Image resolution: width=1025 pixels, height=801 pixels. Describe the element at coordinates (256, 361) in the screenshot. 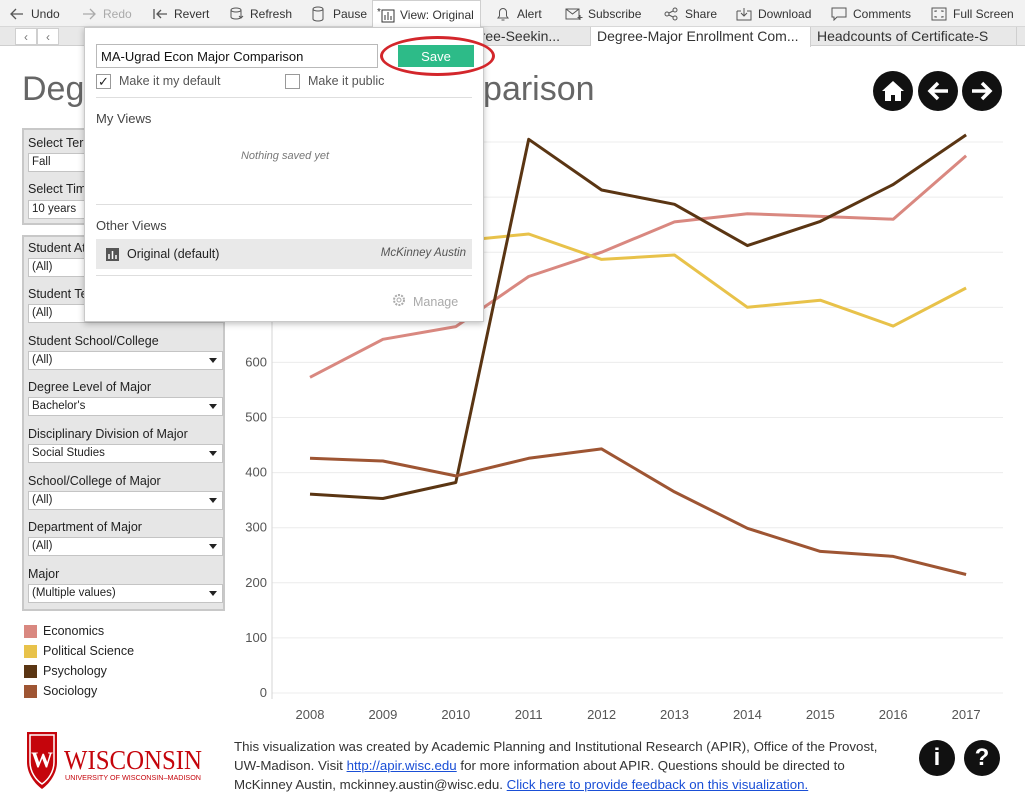

I see `y-tick-label: 600` at that location.